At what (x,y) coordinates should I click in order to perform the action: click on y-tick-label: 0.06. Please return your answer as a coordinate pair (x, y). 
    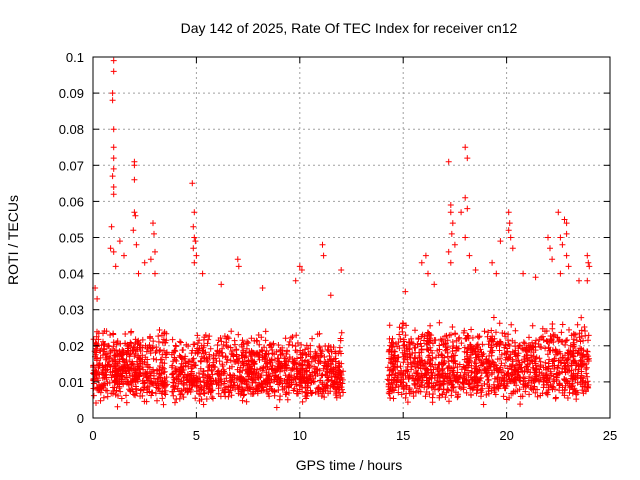
    Looking at the image, I should click on (71, 201).